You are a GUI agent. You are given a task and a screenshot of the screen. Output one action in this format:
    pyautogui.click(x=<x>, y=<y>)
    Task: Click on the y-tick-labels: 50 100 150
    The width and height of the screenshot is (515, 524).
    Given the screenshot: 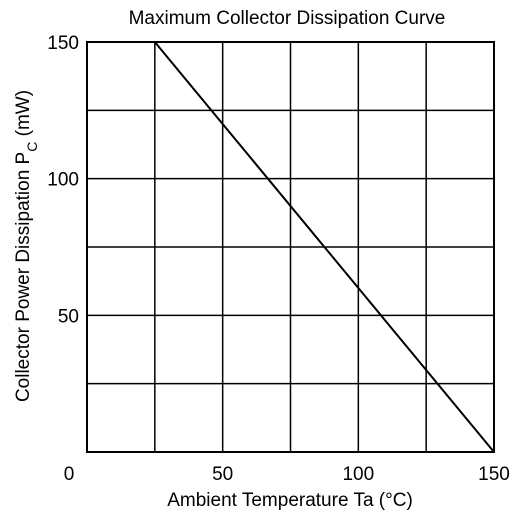 What is the action you would take?
    pyautogui.click(x=63, y=180)
    